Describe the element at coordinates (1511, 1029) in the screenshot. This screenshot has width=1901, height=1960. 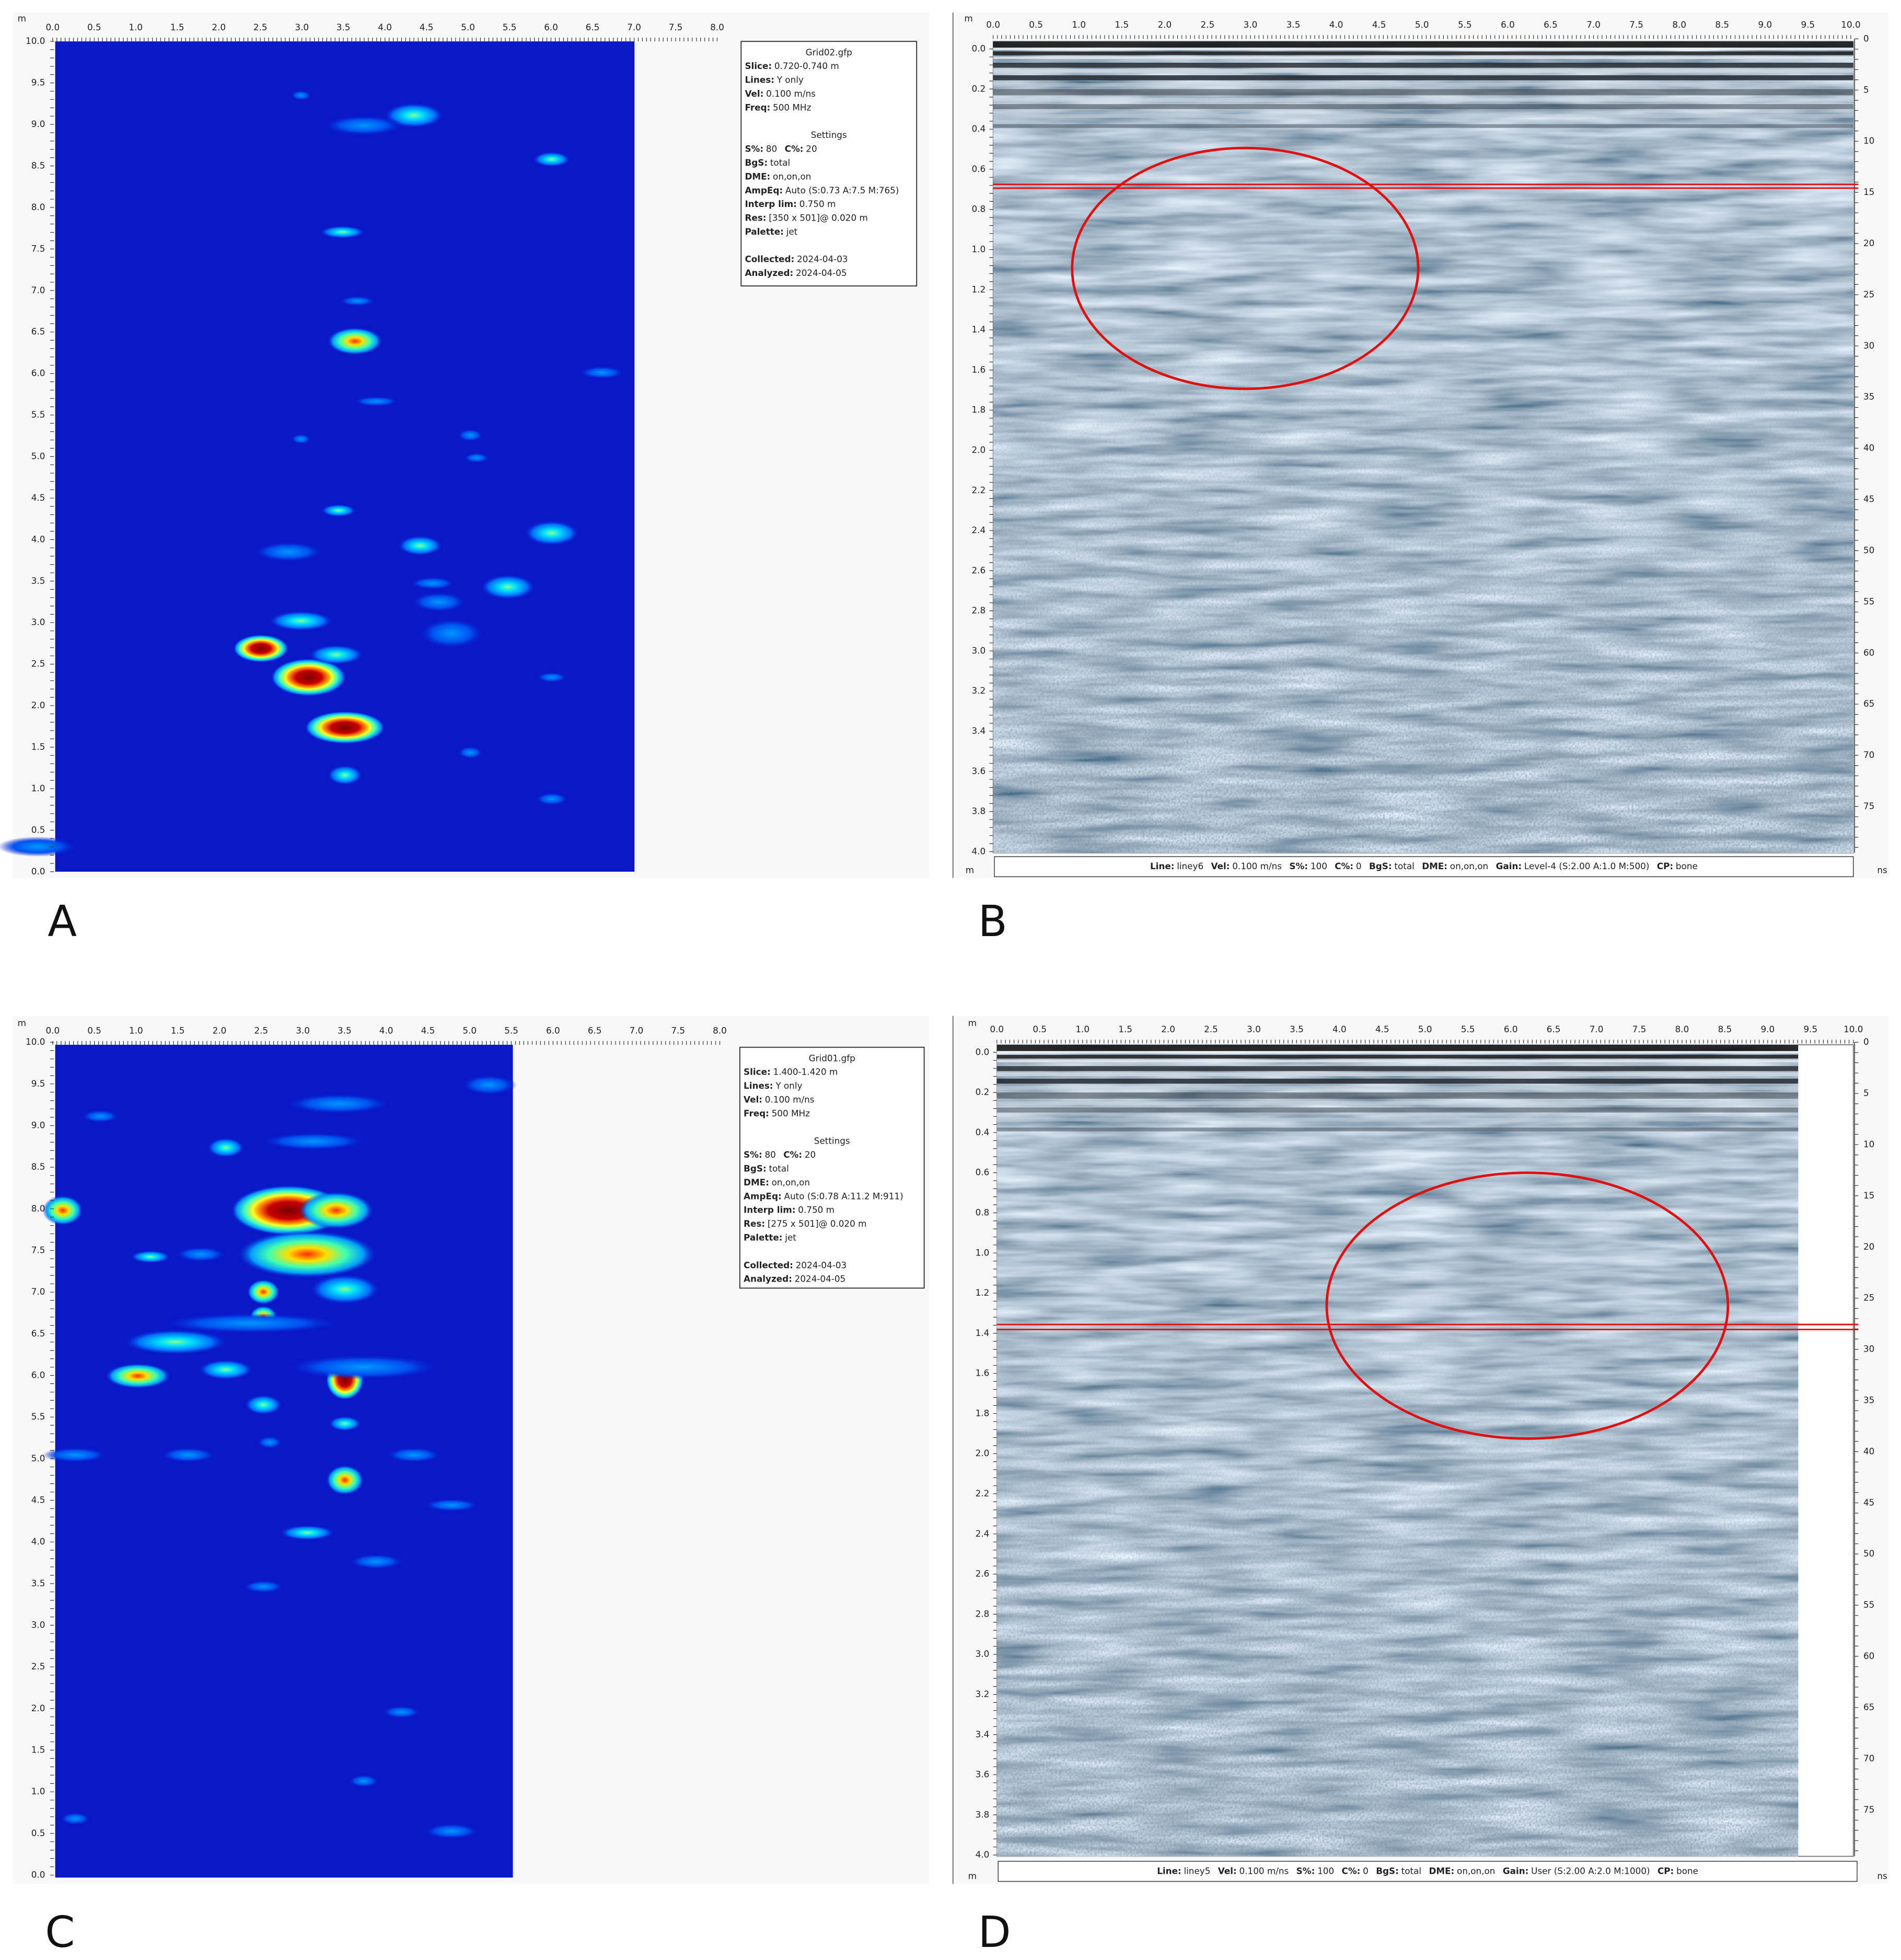
I see `x-tick-label: 6.0` at that location.